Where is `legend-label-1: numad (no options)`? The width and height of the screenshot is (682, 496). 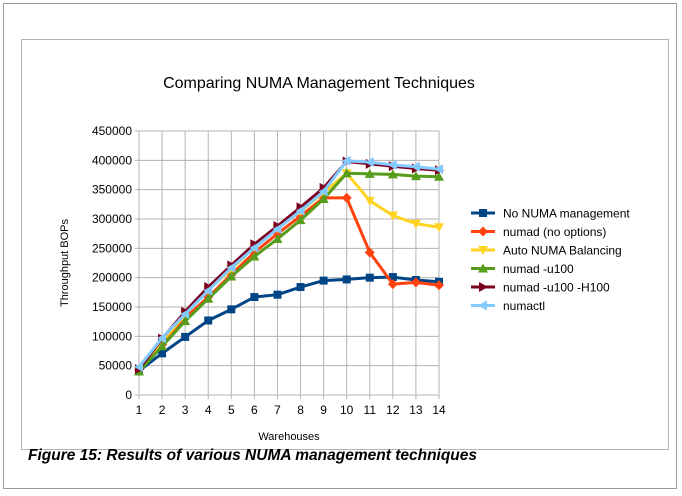 legend-label-1: numad (no options) is located at coordinates (554, 232).